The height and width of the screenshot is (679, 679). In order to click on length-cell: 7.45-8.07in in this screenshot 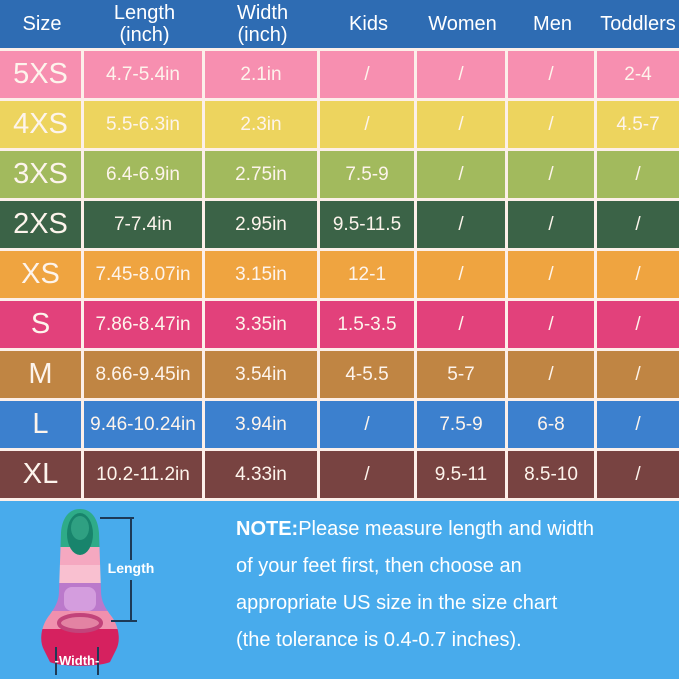, I will do `click(144, 274)`.